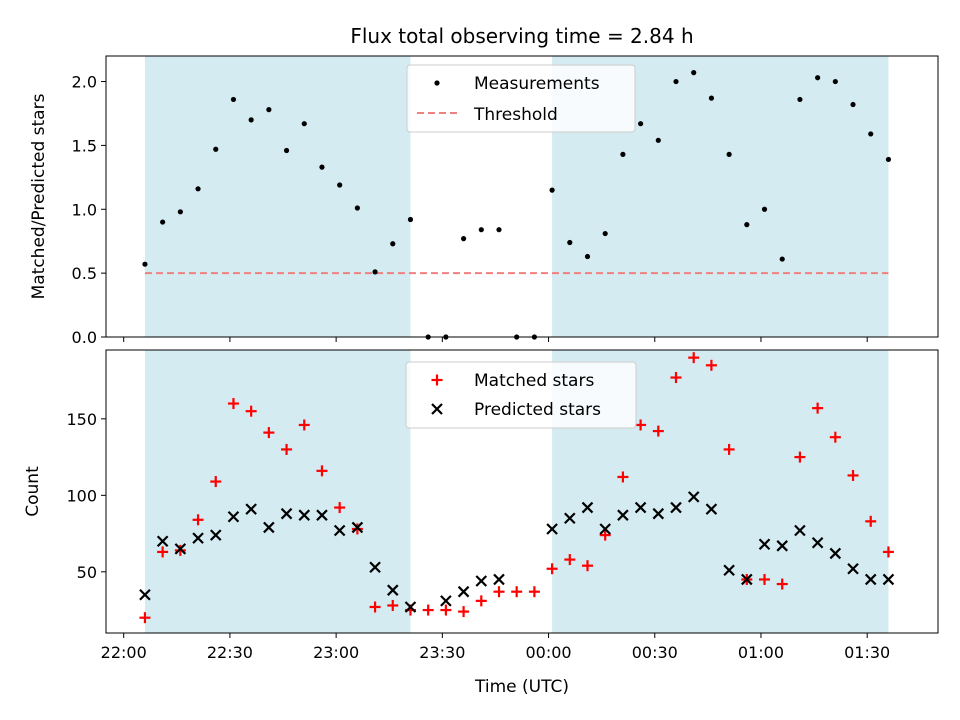 This screenshot has height=720, width=960. What do you see at coordinates (521, 395) in the screenshot?
I see `bottom-legend: Matched stars Predicted stars` at bounding box center [521, 395].